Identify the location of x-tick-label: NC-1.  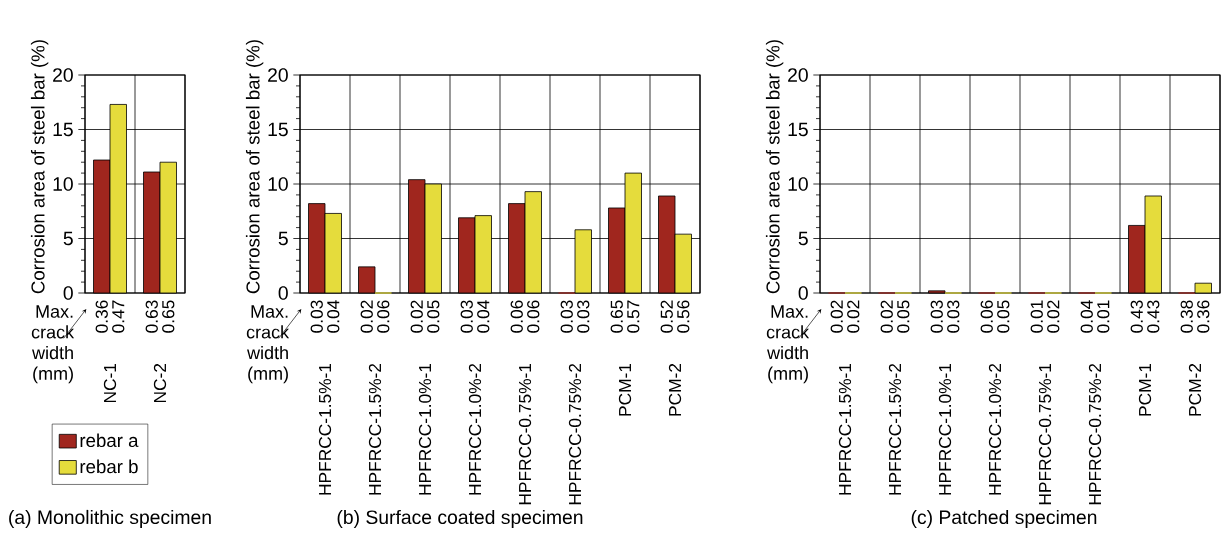
(110, 383).